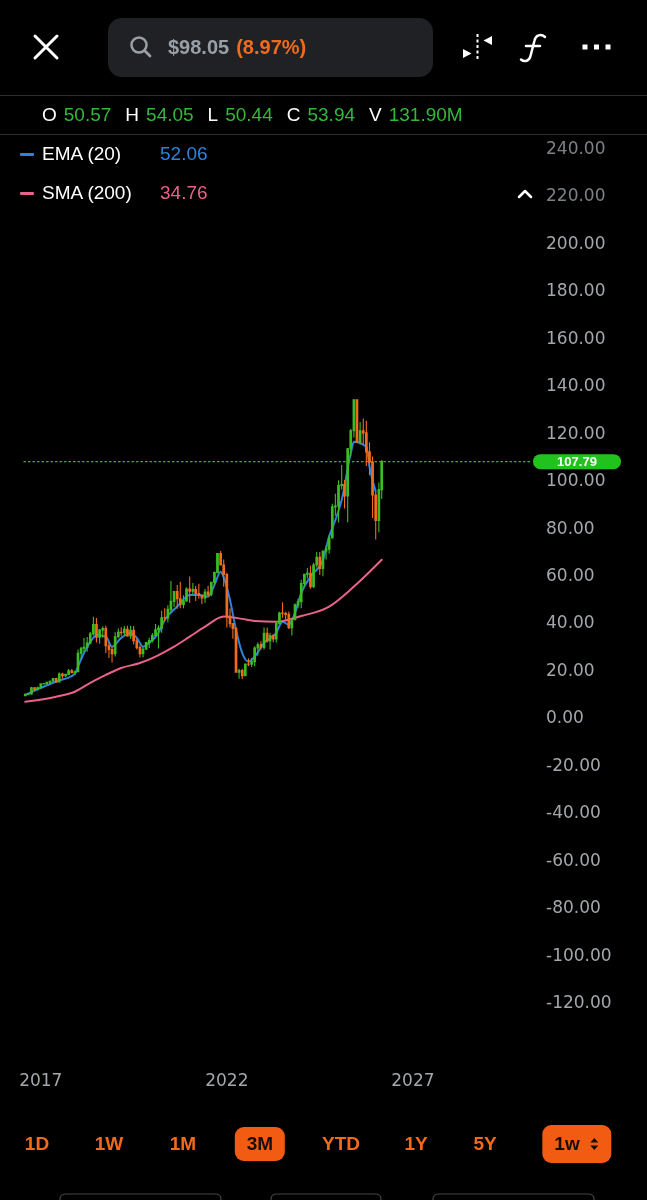 Image resolution: width=647 pixels, height=1200 pixels. What do you see at coordinates (331, 115) in the screenshot?
I see `text: 53.94` at bounding box center [331, 115].